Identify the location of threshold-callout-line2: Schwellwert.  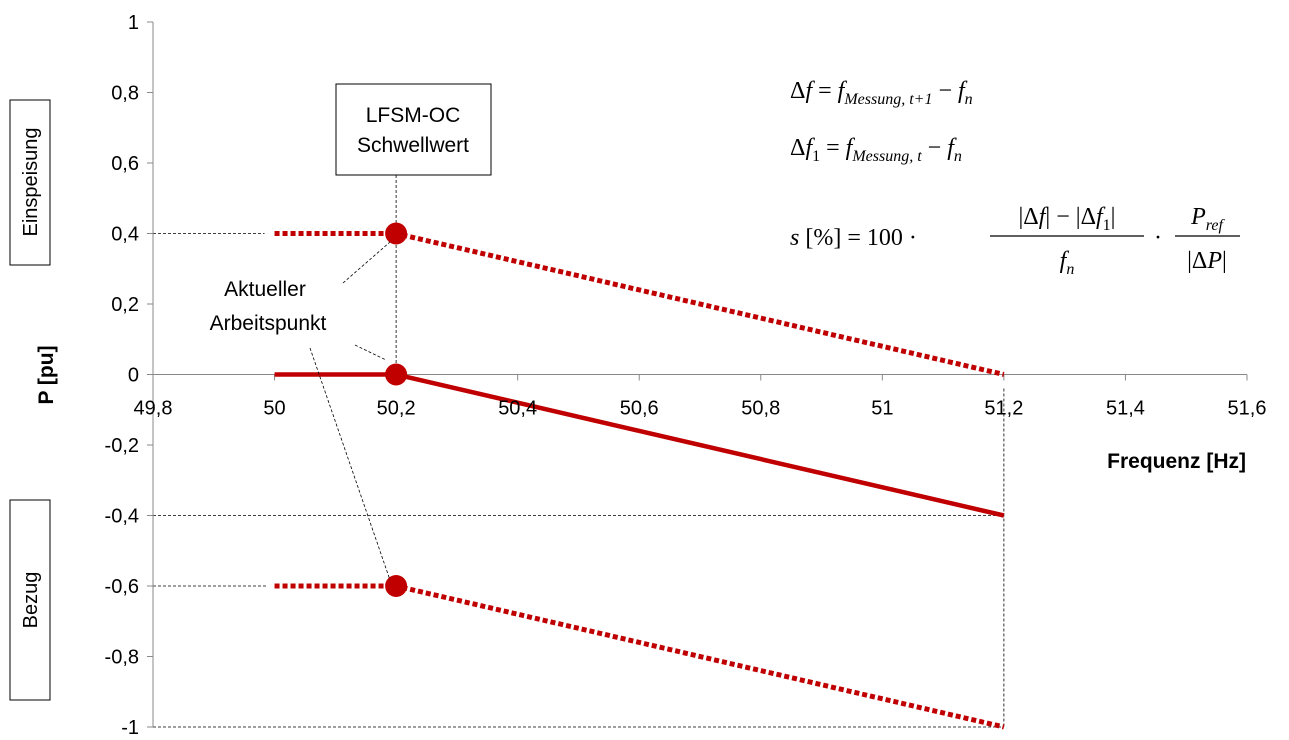
(413, 145).